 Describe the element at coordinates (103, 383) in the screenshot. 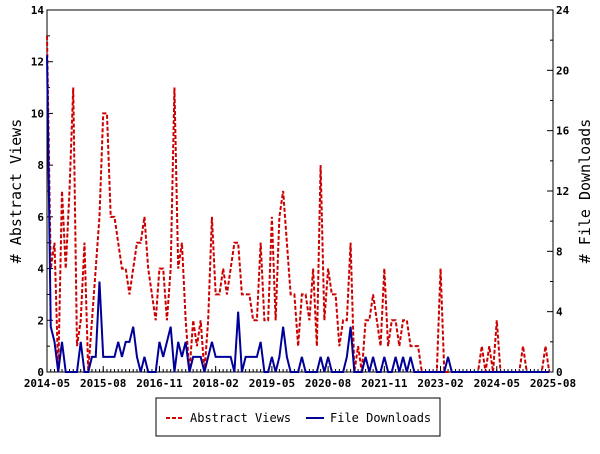

I see `x-tick-label: 2015-08` at that location.